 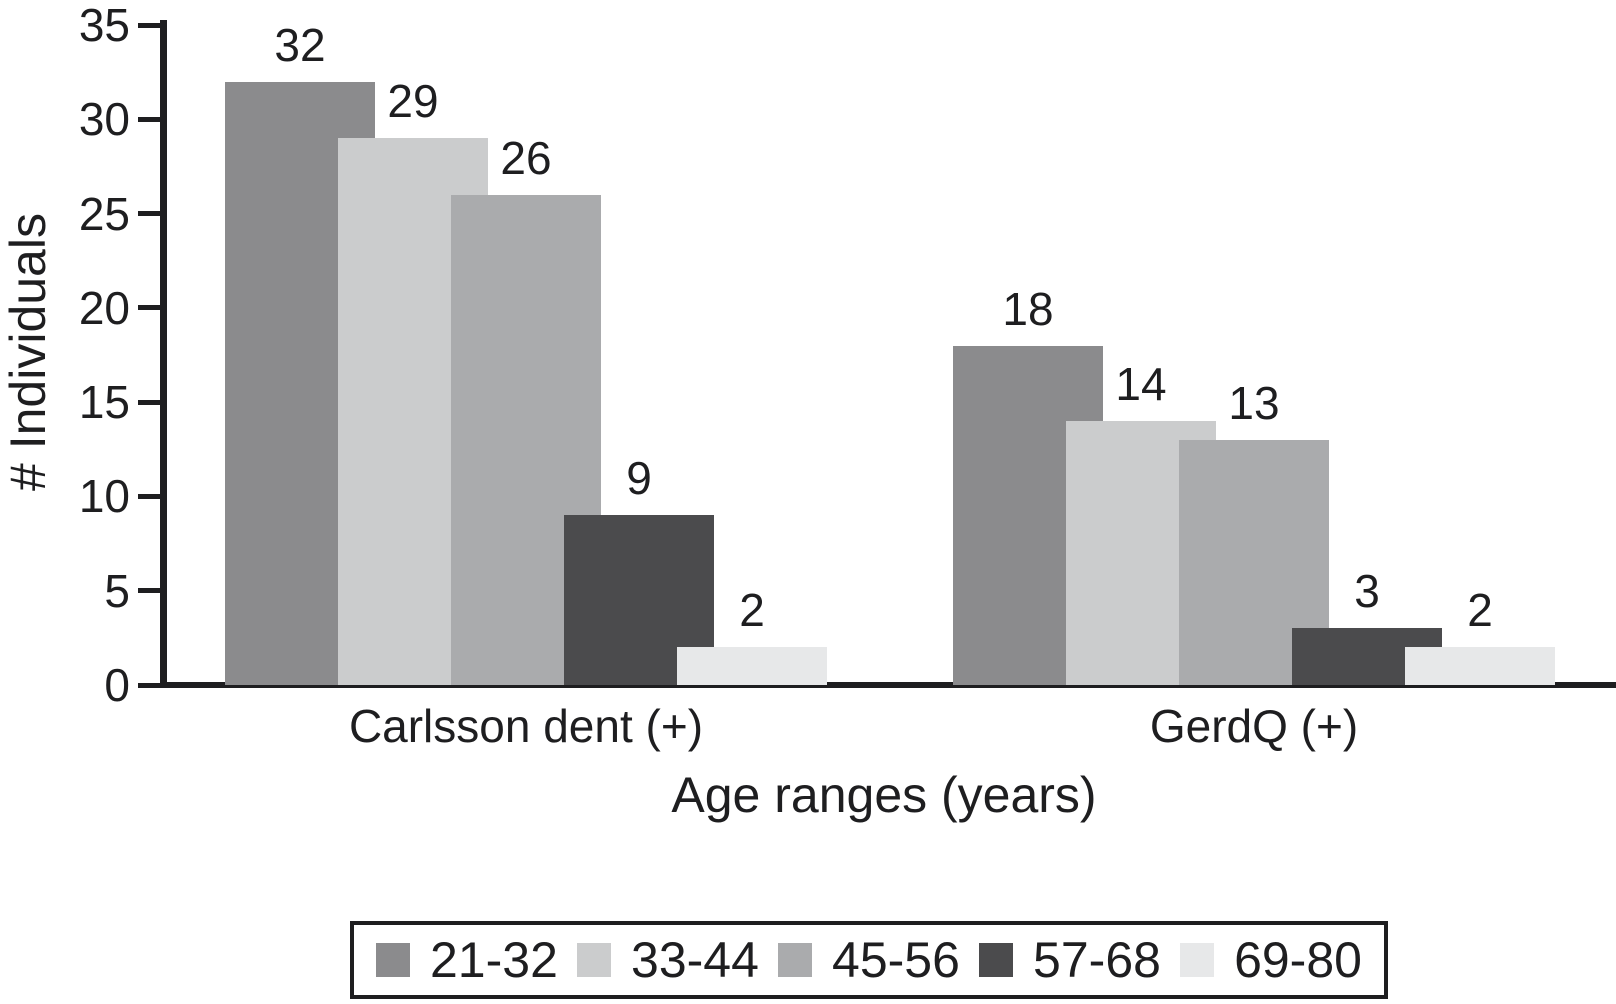 I want to click on y-axis-title: # Individuals, so click(x=28, y=352).